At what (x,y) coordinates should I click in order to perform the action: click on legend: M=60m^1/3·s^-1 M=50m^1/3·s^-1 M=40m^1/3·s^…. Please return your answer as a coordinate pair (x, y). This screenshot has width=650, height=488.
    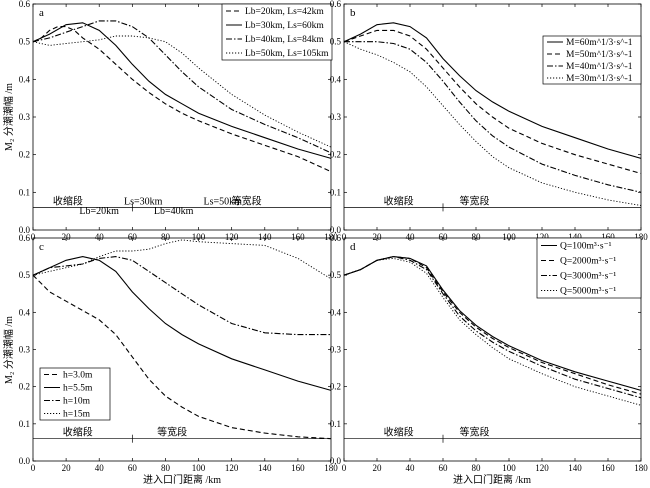
    Looking at the image, I should click on (592, 60).